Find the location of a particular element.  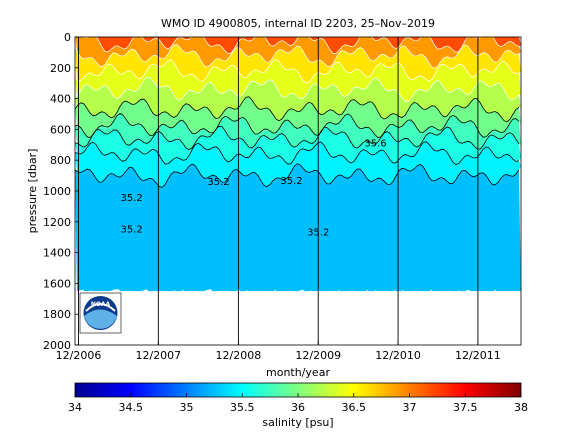

colorbar-tick-label: 36 is located at coordinates (298, 407).